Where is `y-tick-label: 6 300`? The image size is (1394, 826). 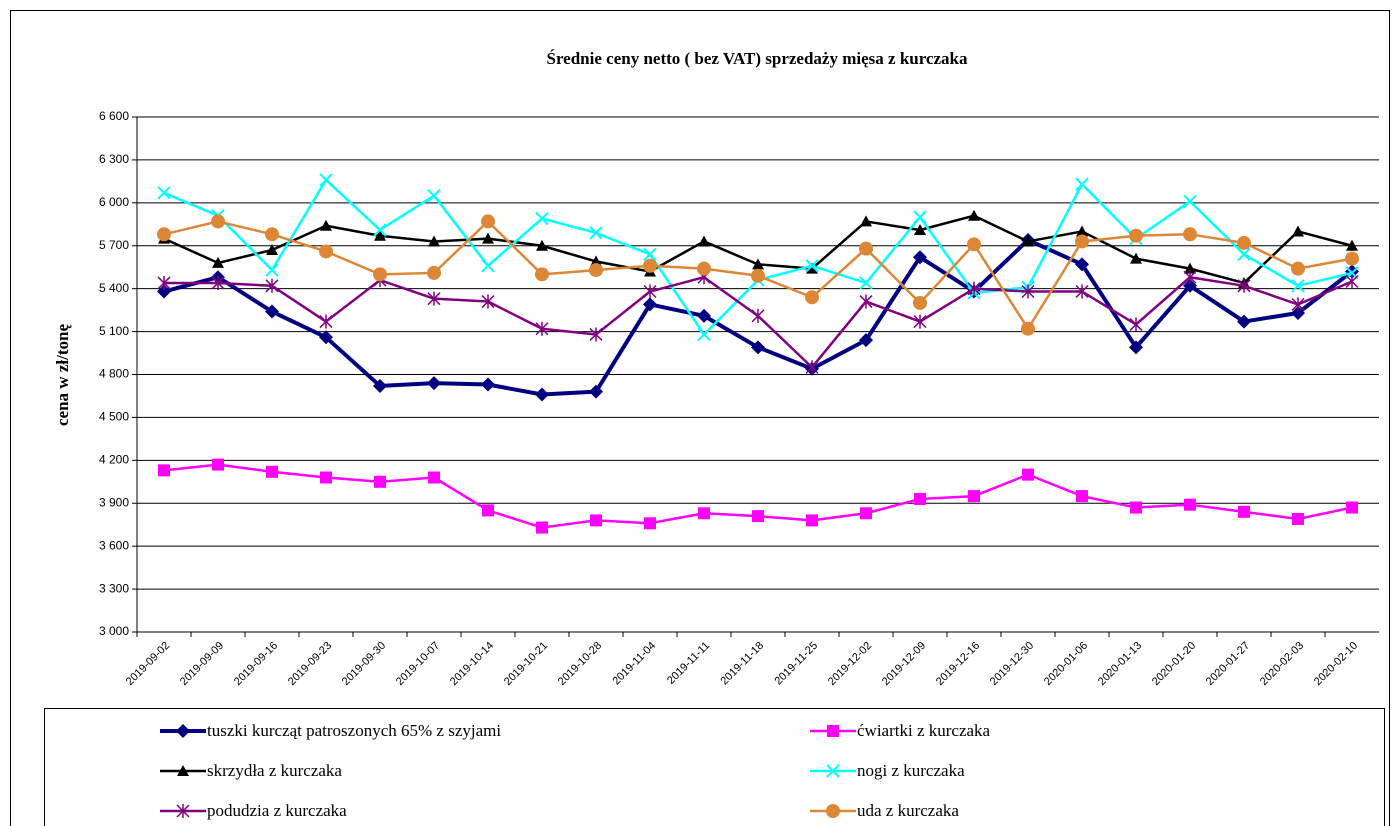 y-tick-label: 6 300 is located at coordinates (114, 159).